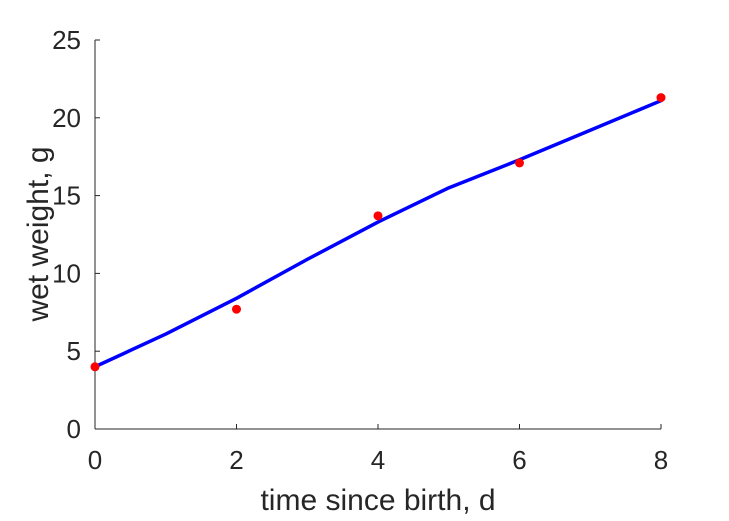 Image resolution: width=729 pixels, height=521 pixels. Describe the element at coordinates (378, 460) in the screenshot. I see `x-tick-label: 4` at that location.